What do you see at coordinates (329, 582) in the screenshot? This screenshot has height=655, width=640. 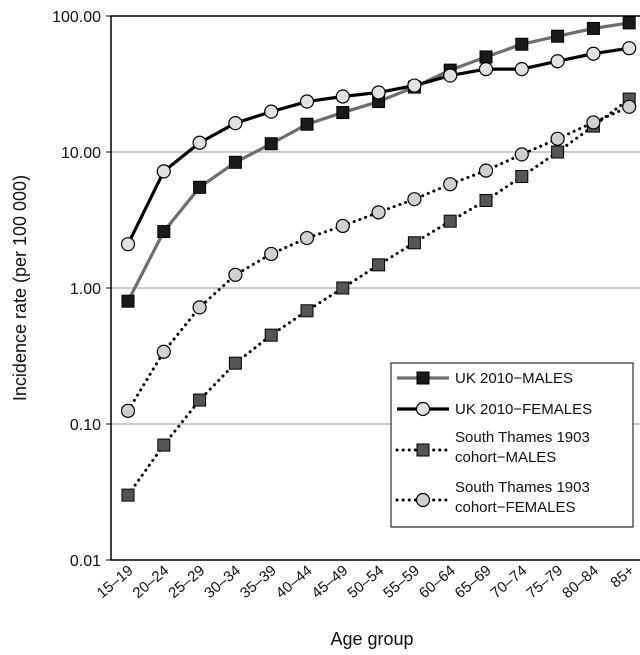 I see `x-tick-label: 45–49` at bounding box center [329, 582].